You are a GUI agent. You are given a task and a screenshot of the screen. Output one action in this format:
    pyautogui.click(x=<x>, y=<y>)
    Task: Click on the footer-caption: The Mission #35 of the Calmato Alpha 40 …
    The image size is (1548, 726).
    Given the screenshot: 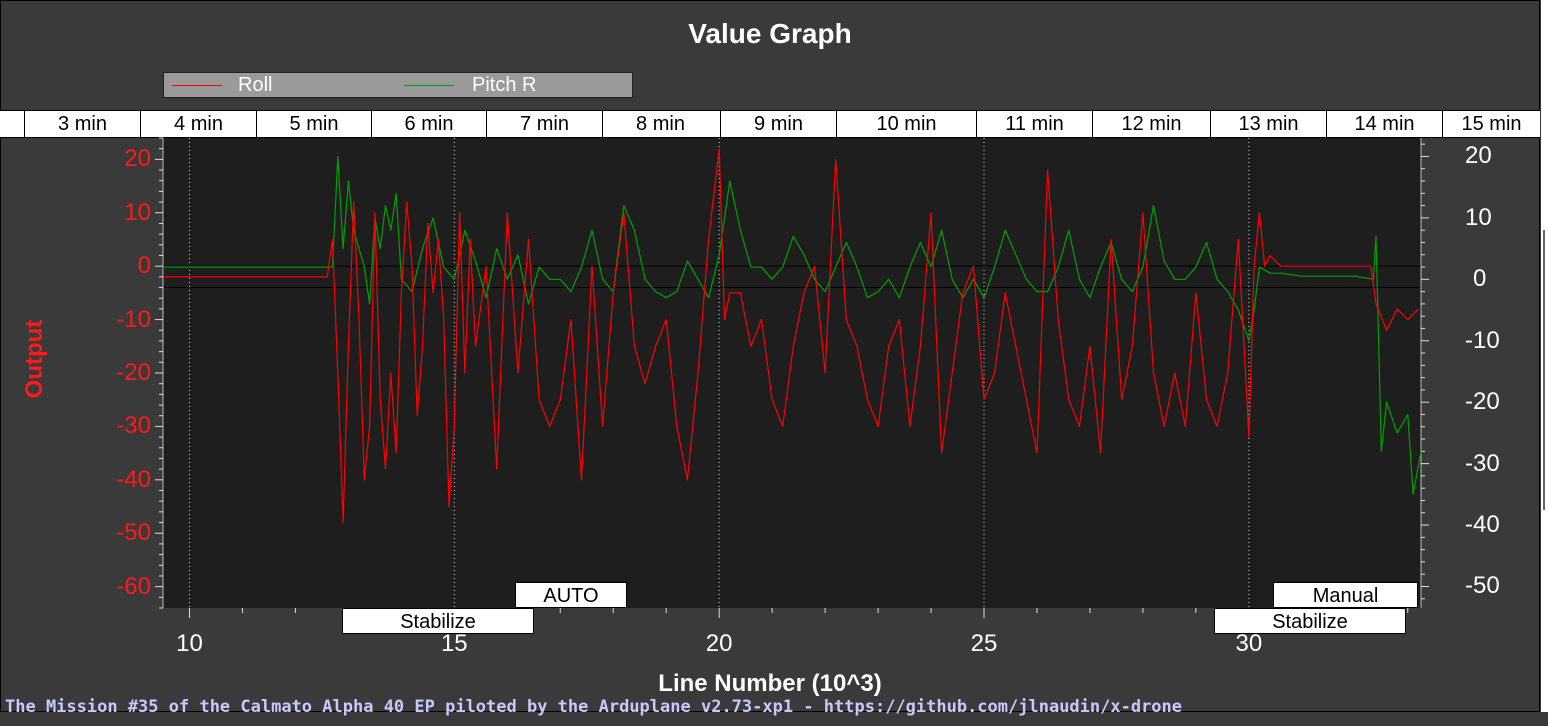 What is the action you would take?
    pyautogui.click(x=594, y=707)
    